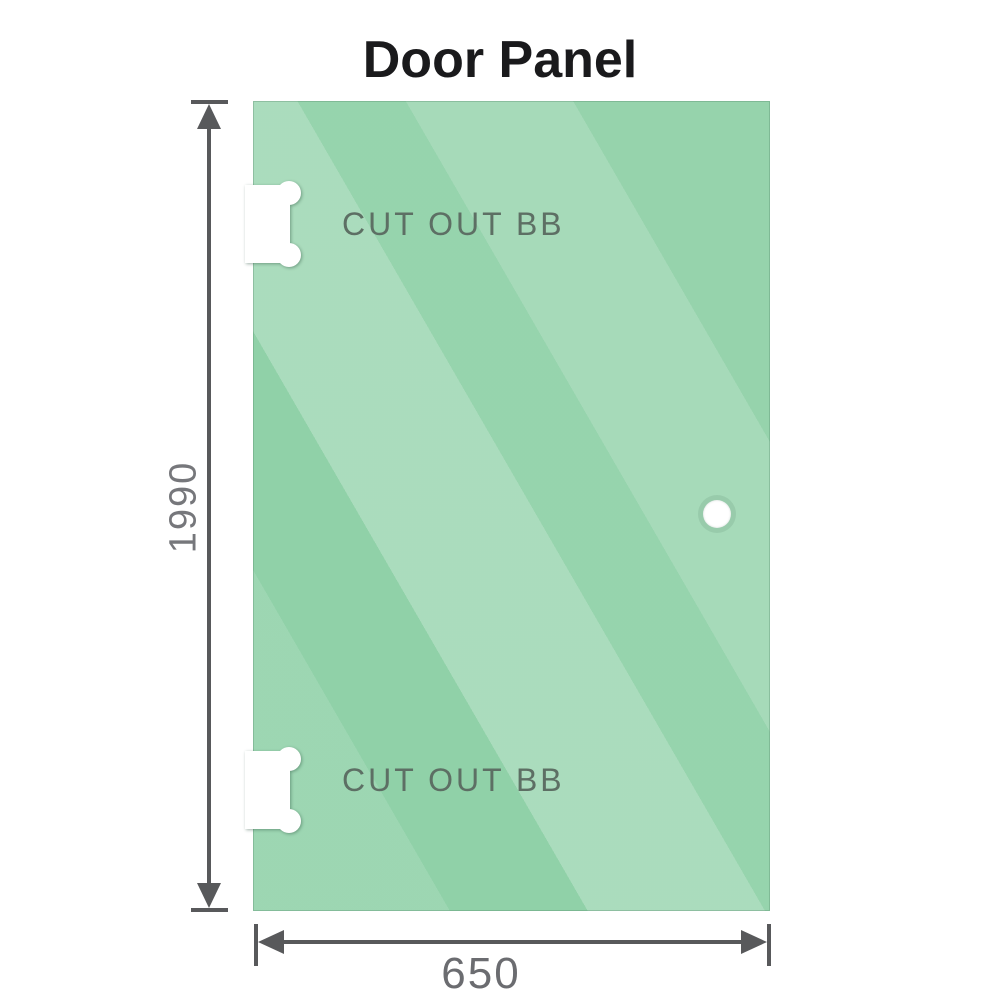 Image resolution: width=1000 pixels, height=1000 pixels. What do you see at coordinates (481, 973) in the screenshot?
I see `width-dimension-label: 650` at bounding box center [481, 973].